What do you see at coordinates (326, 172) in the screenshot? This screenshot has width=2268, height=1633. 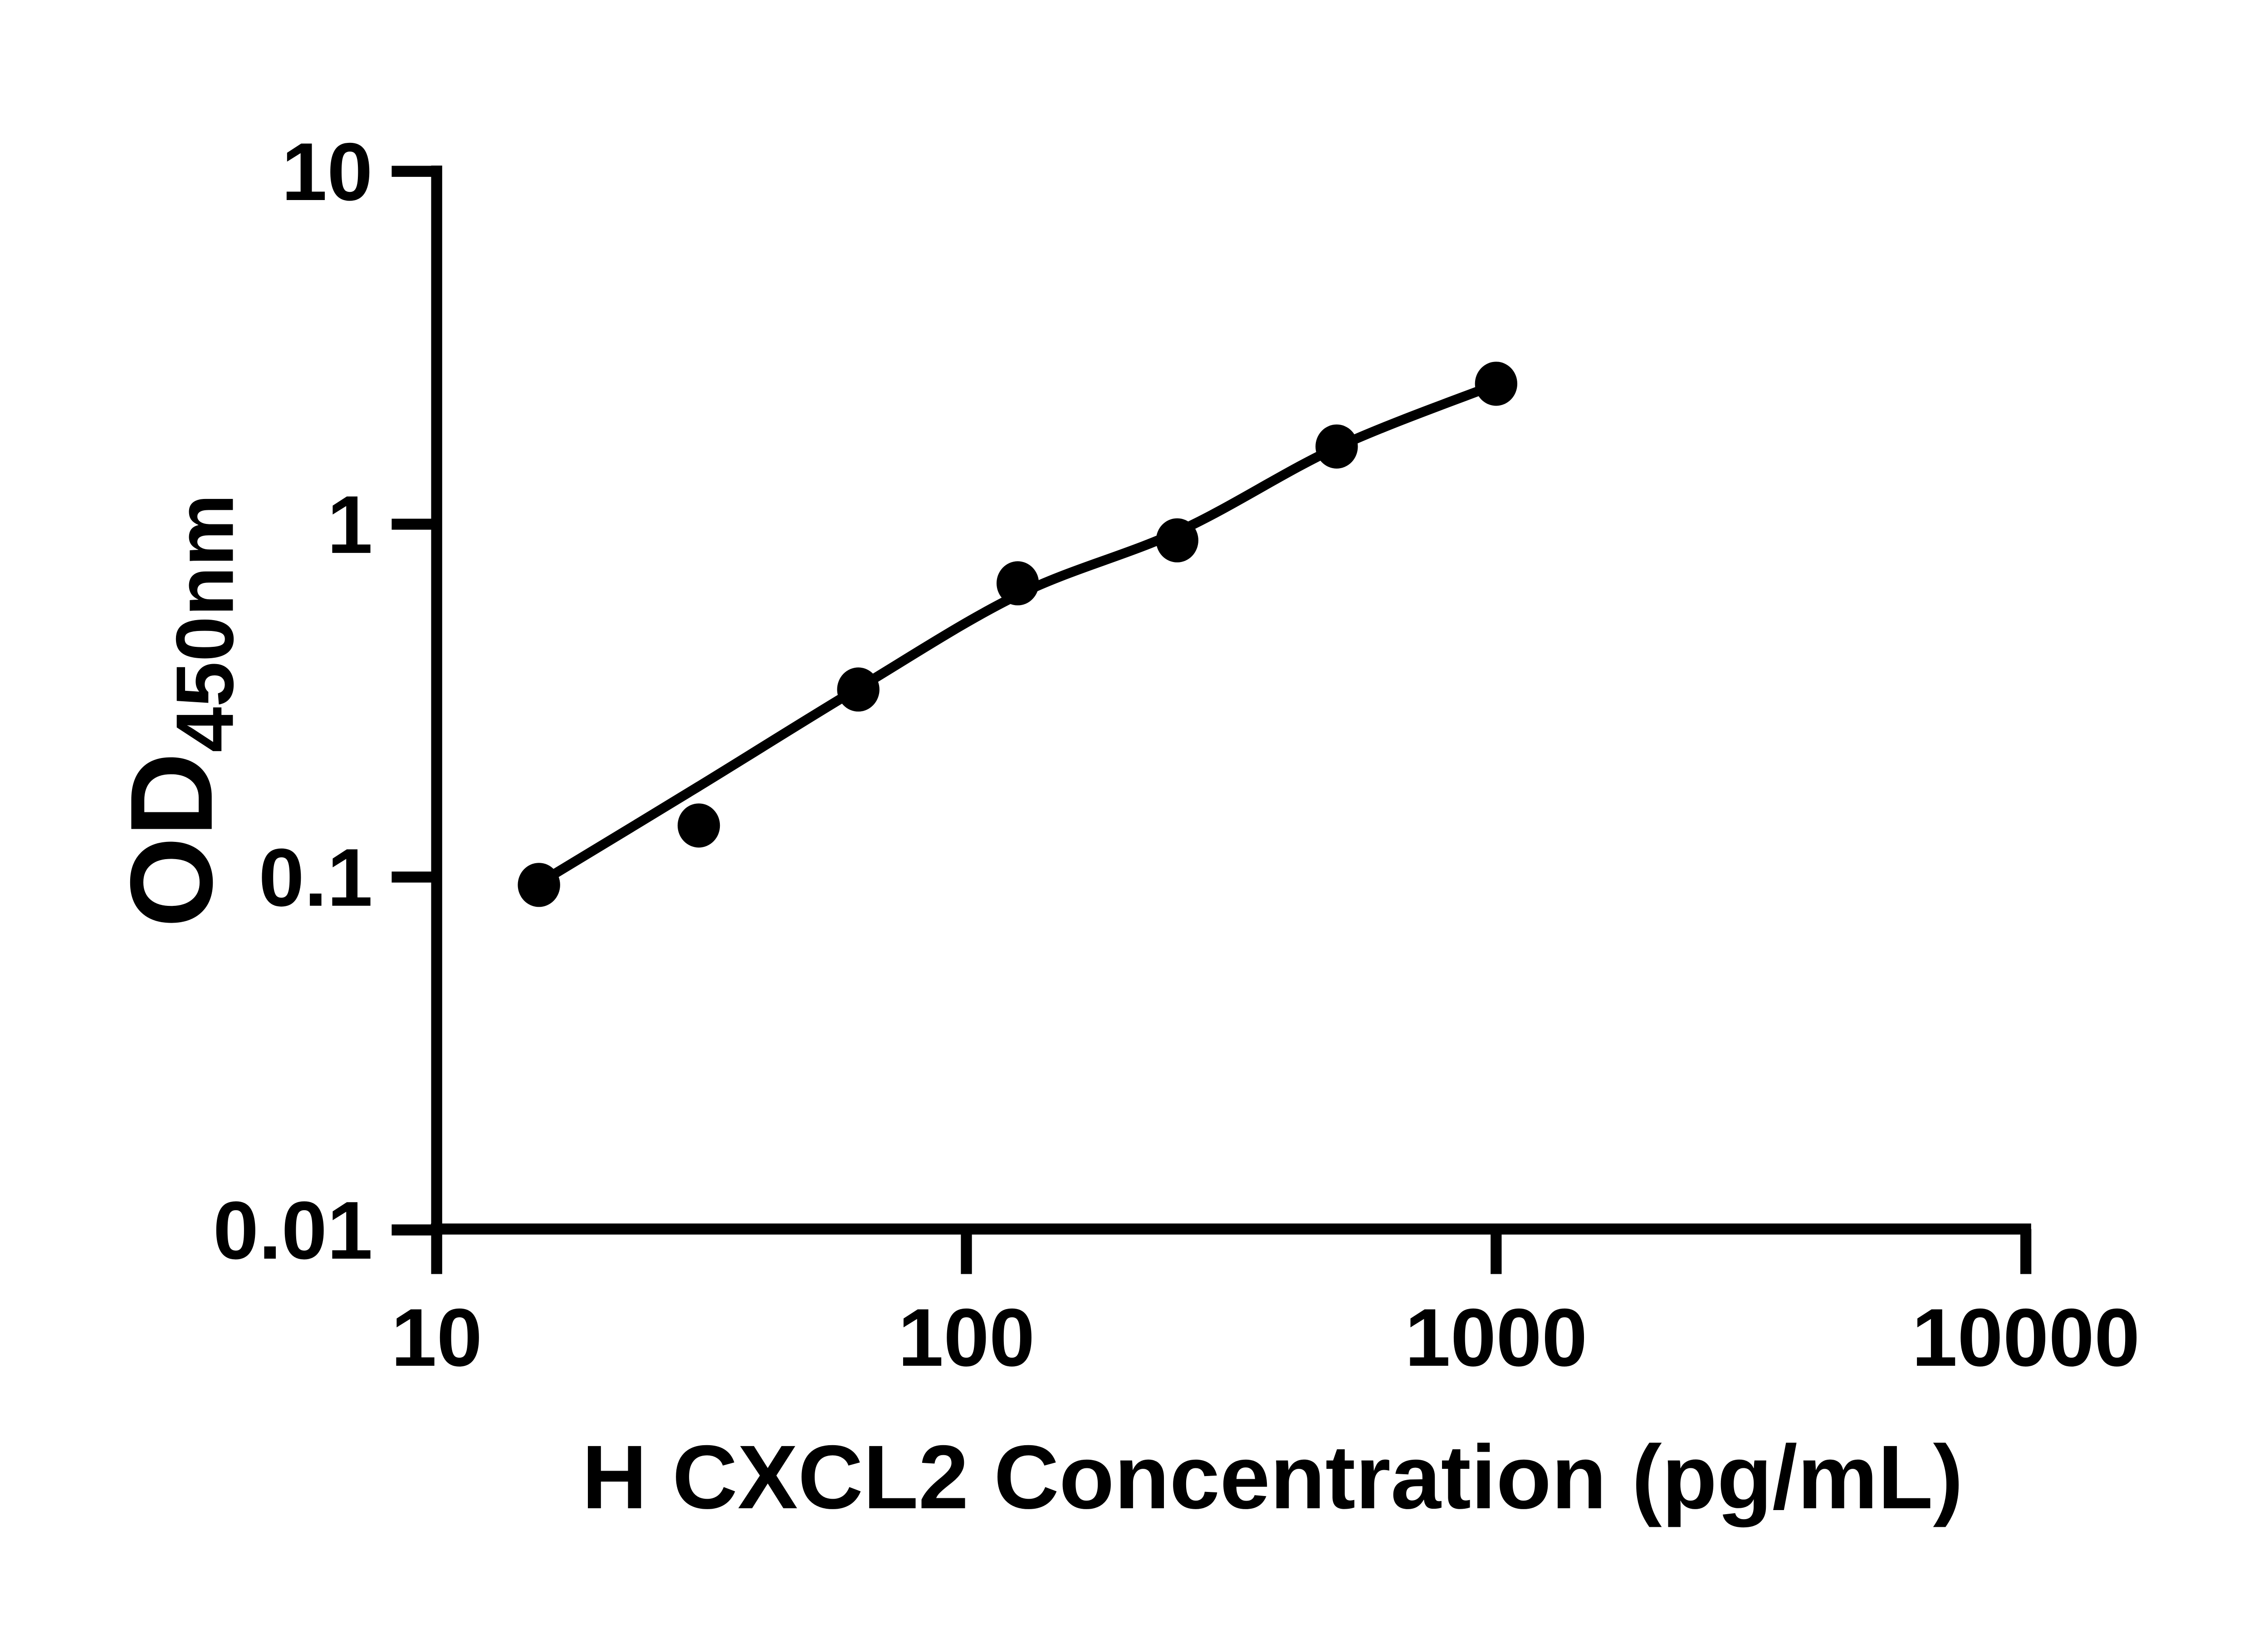 I see `y-tick-label: 10` at bounding box center [326, 172].